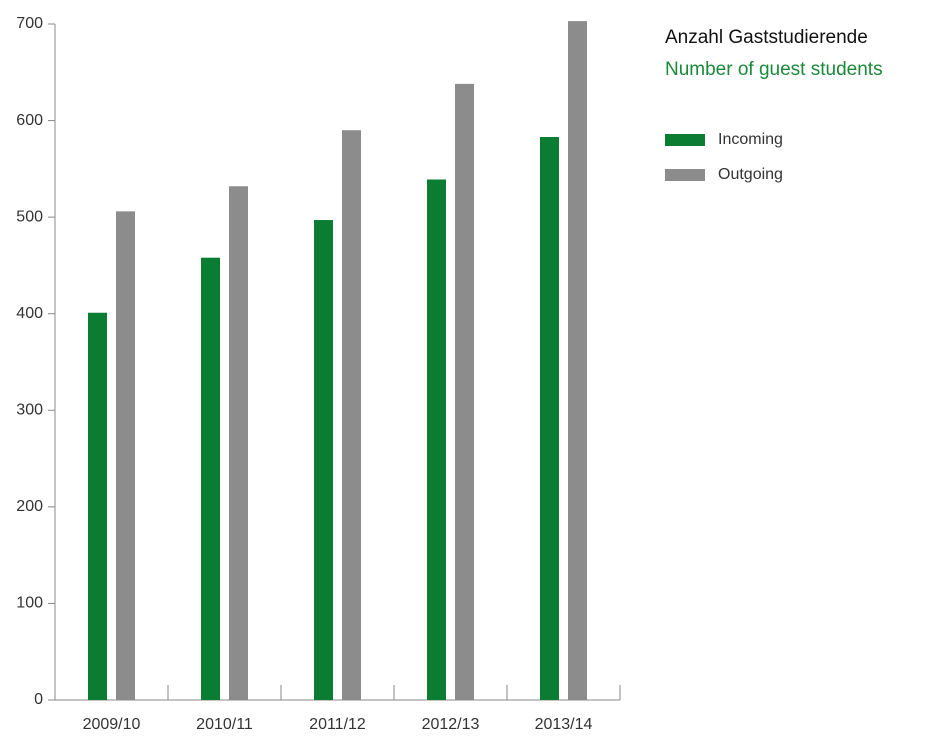  What do you see at coordinates (224, 724) in the screenshot?
I see `x-tick-label: 2010/11` at bounding box center [224, 724].